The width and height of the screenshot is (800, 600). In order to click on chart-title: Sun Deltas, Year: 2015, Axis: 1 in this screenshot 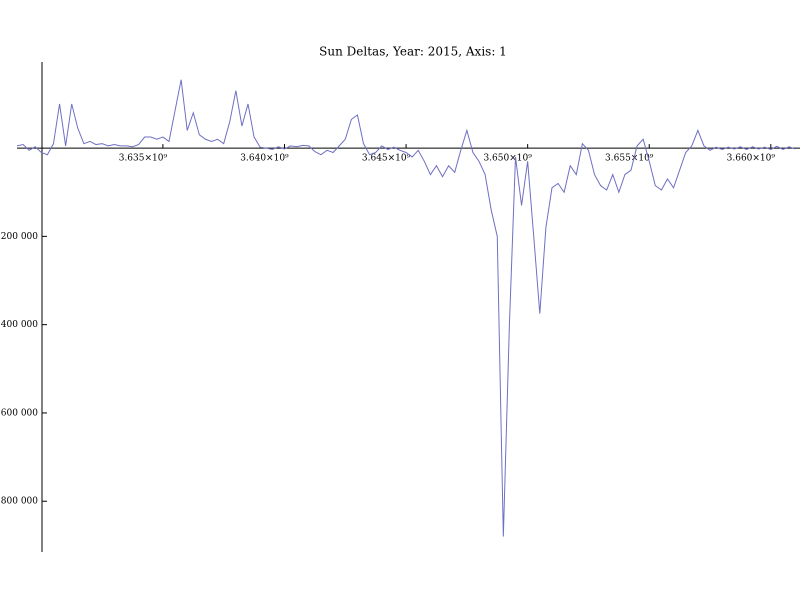, I will do `click(413, 52)`.